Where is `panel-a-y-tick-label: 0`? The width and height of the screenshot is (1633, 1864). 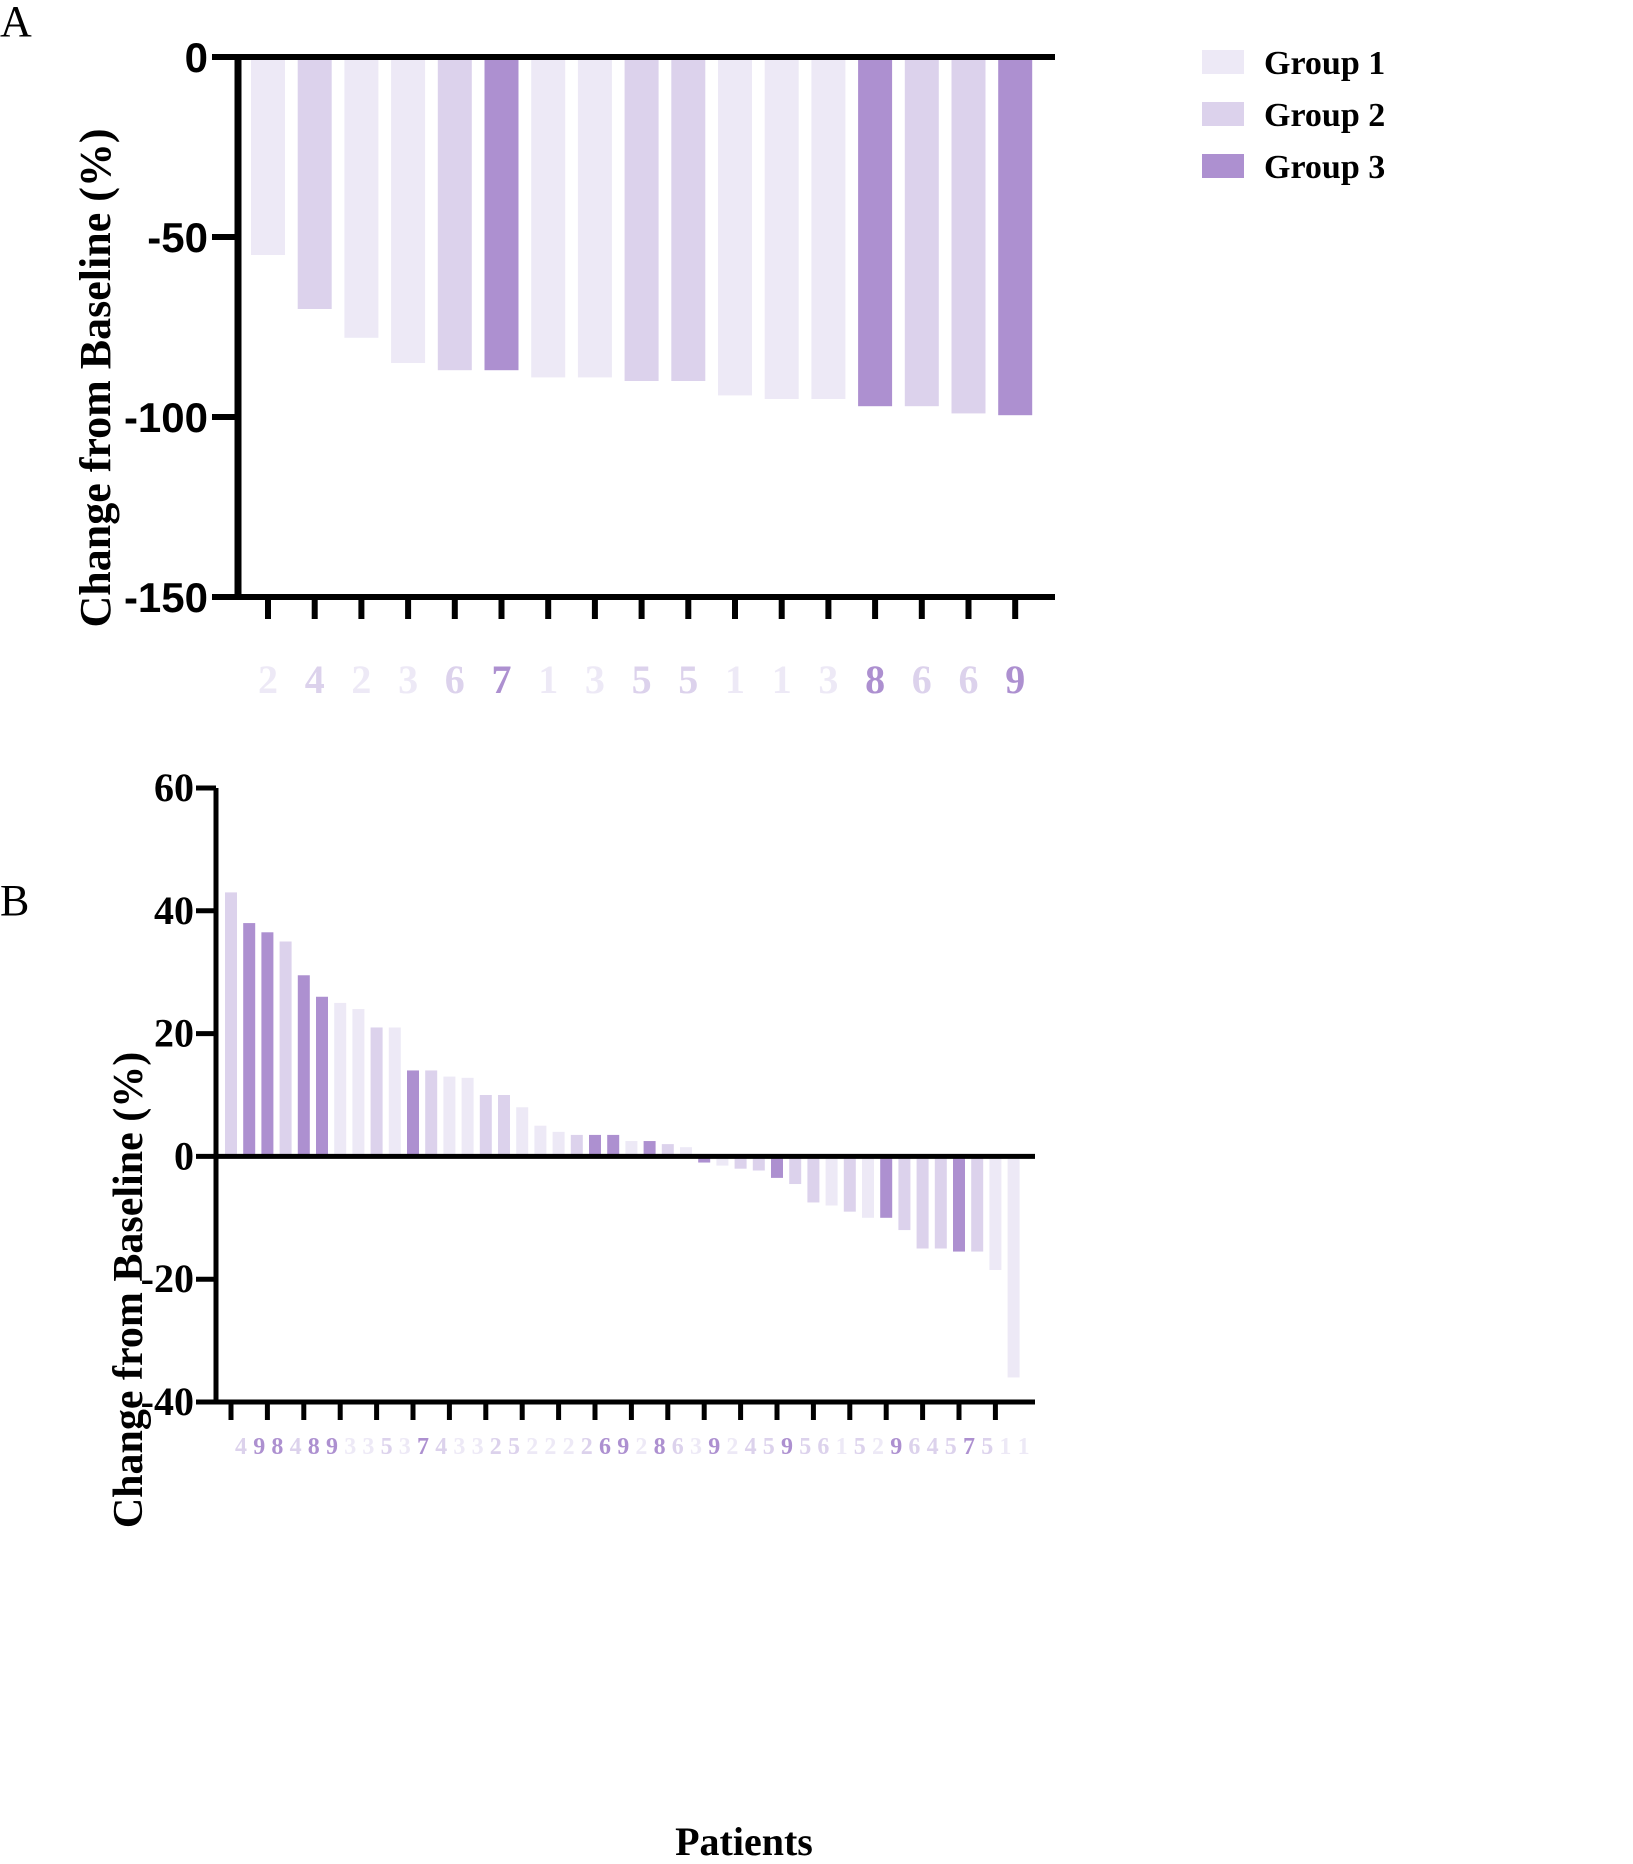
panel-a-y-tick-label: 0 is located at coordinates (196, 57).